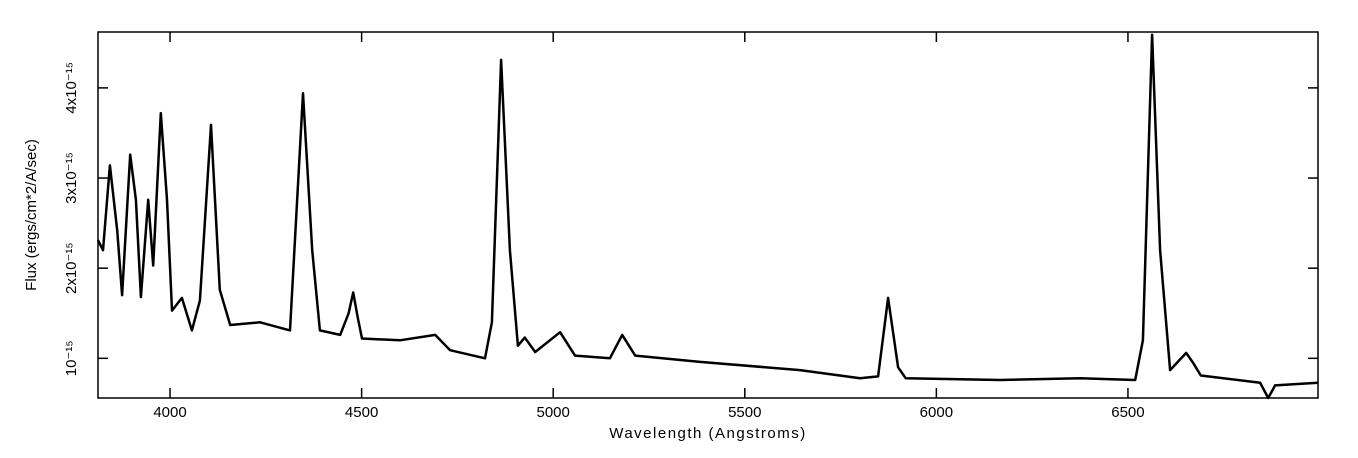  I want to click on x-tick-label: 5000, so click(553, 412).